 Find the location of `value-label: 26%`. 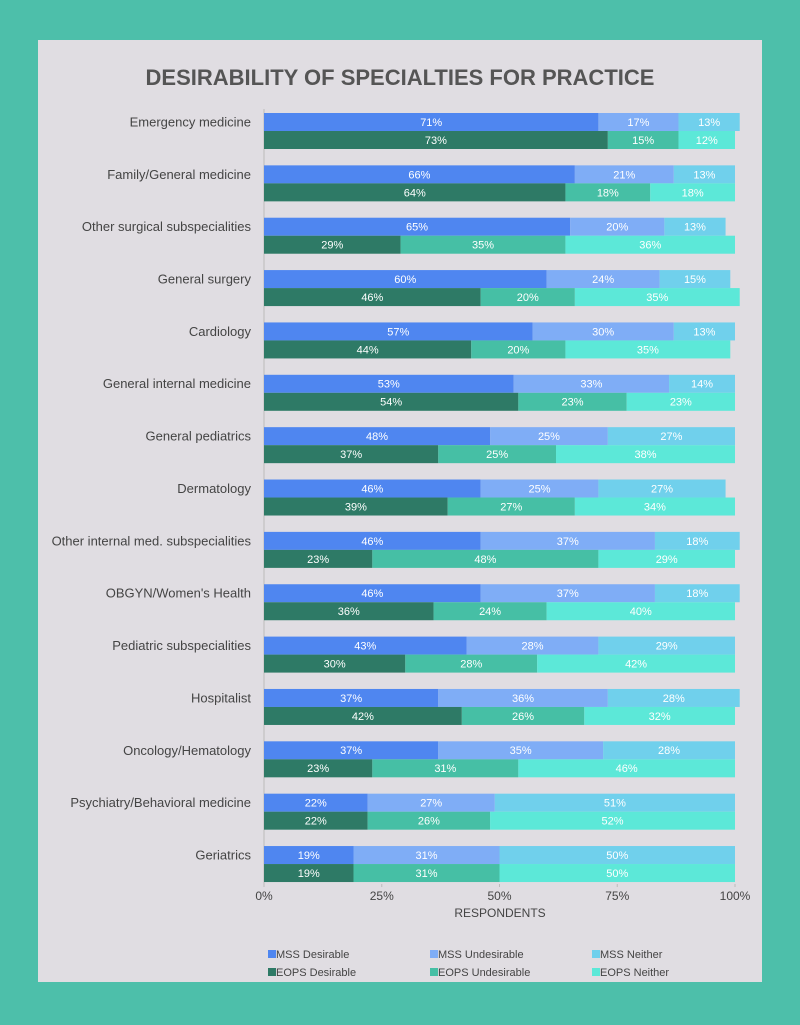

value-label: 26% is located at coordinates (523, 717).